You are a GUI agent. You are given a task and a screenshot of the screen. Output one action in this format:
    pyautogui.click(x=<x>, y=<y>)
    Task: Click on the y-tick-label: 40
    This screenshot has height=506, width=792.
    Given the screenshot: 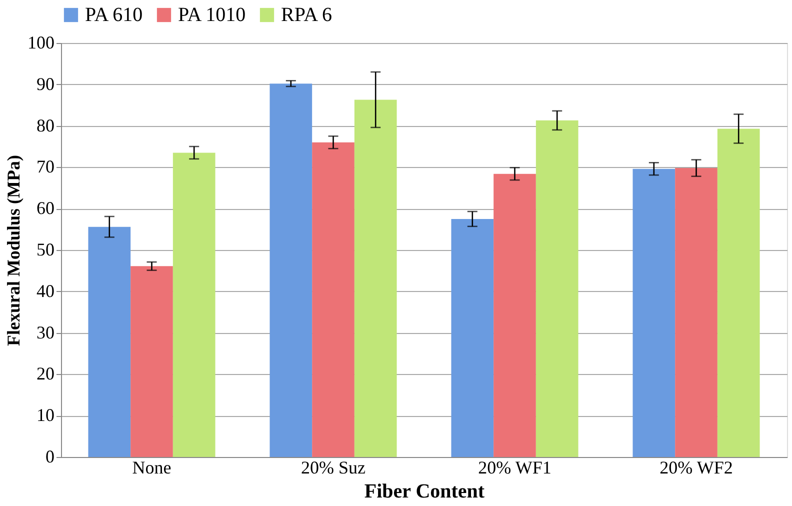 What is the action you would take?
    pyautogui.click(x=45, y=290)
    